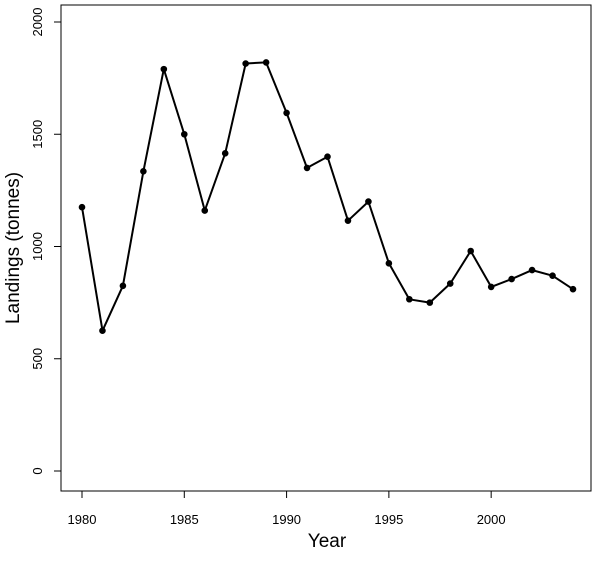 This screenshot has width=595, height=561. I want to click on y-tick-label: 2000, so click(37, 22).